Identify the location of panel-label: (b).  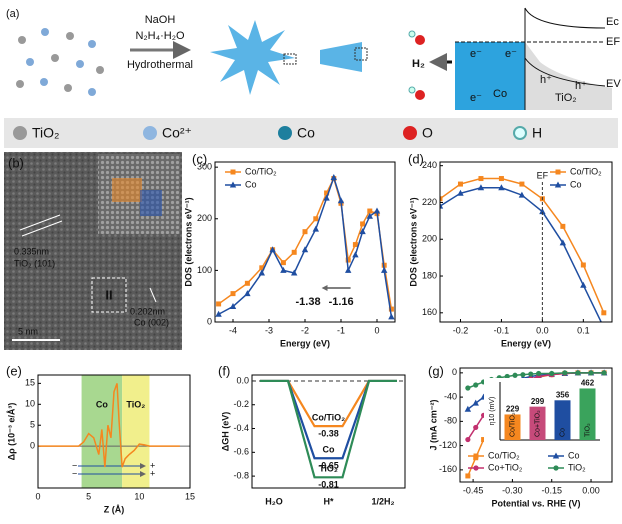
(16, 162).